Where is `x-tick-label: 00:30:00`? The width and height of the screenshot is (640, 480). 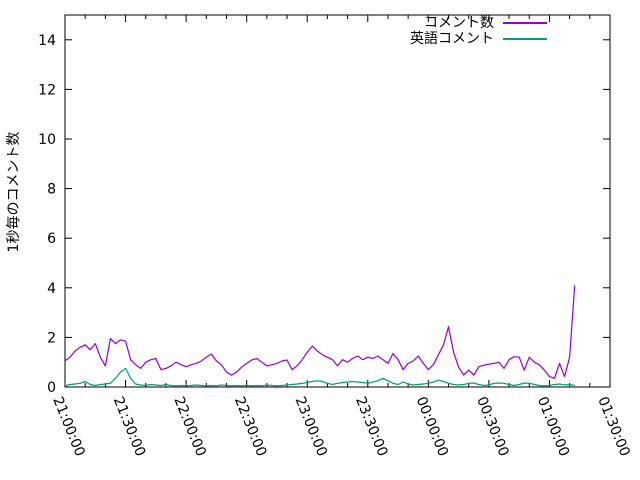
x-tick-label: 00:30:00 is located at coordinates (492, 427).